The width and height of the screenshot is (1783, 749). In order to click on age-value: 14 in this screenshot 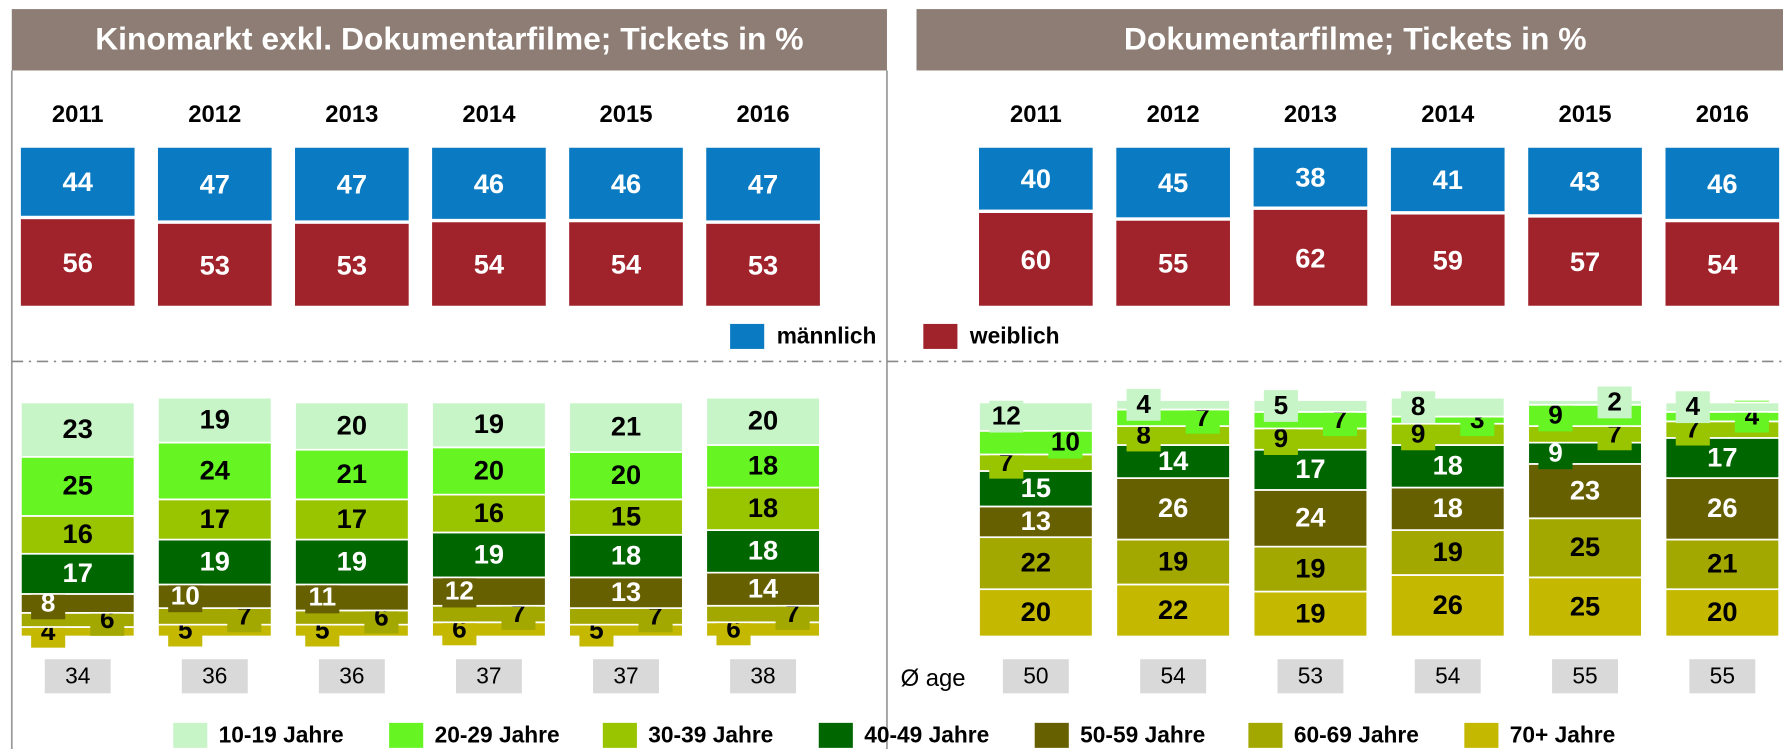, I will do `click(1173, 460)`.